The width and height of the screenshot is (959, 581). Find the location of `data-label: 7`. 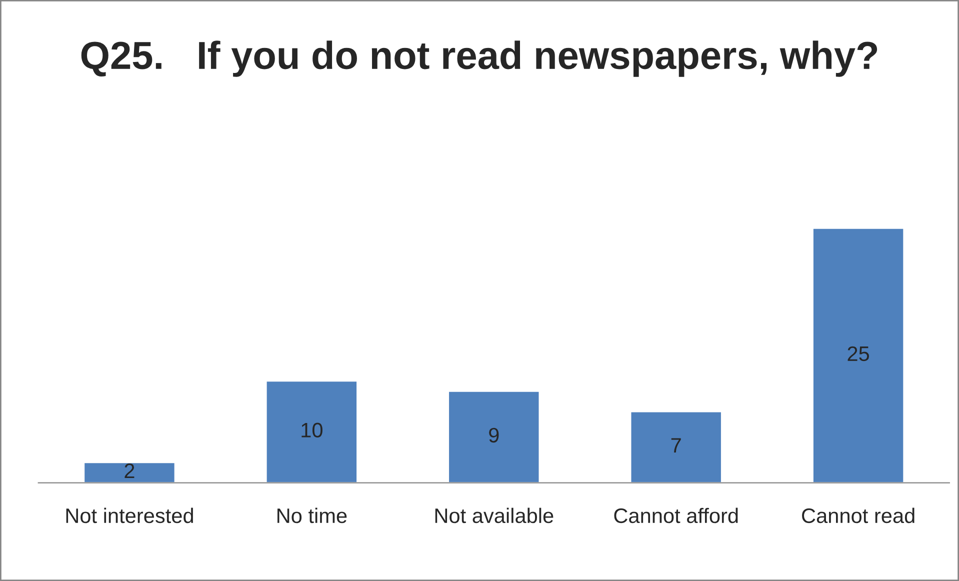

data-label: 7 is located at coordinates (676, 445).